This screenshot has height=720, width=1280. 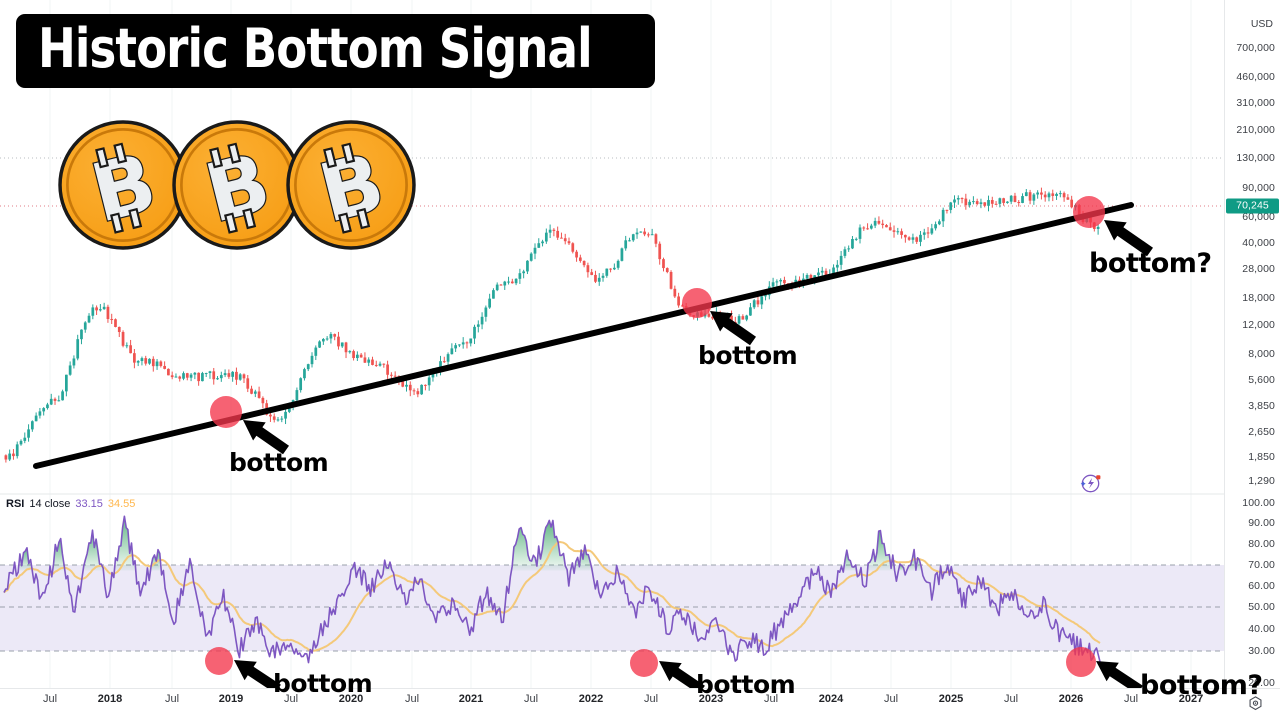 I want to click on rsi-reference-lines, so click(x=612, y=608).